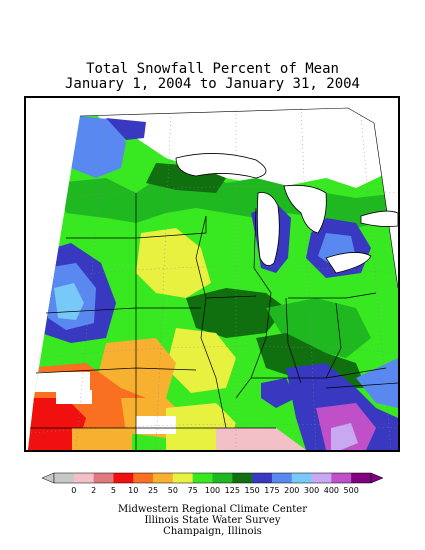 The width and height of the screenshot is (425, 550). Describe the element at coordinates (73, 490) in the screenshot. I see `legend-tick-label: 0` at that location.